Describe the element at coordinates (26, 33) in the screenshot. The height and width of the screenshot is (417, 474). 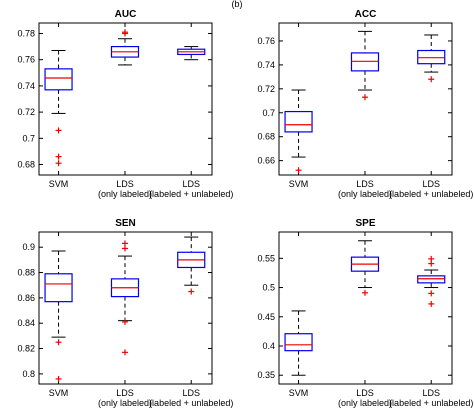
I see `y-tick-label: 0.78` at that location.